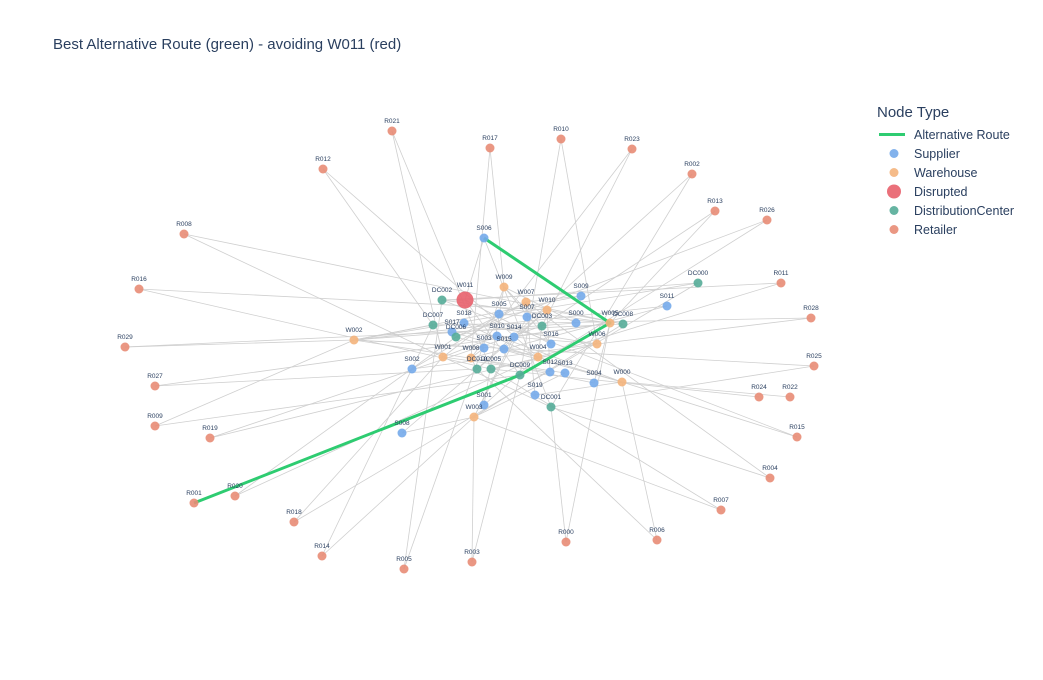  I want to click on node-r005: R005, so click(404, 565).